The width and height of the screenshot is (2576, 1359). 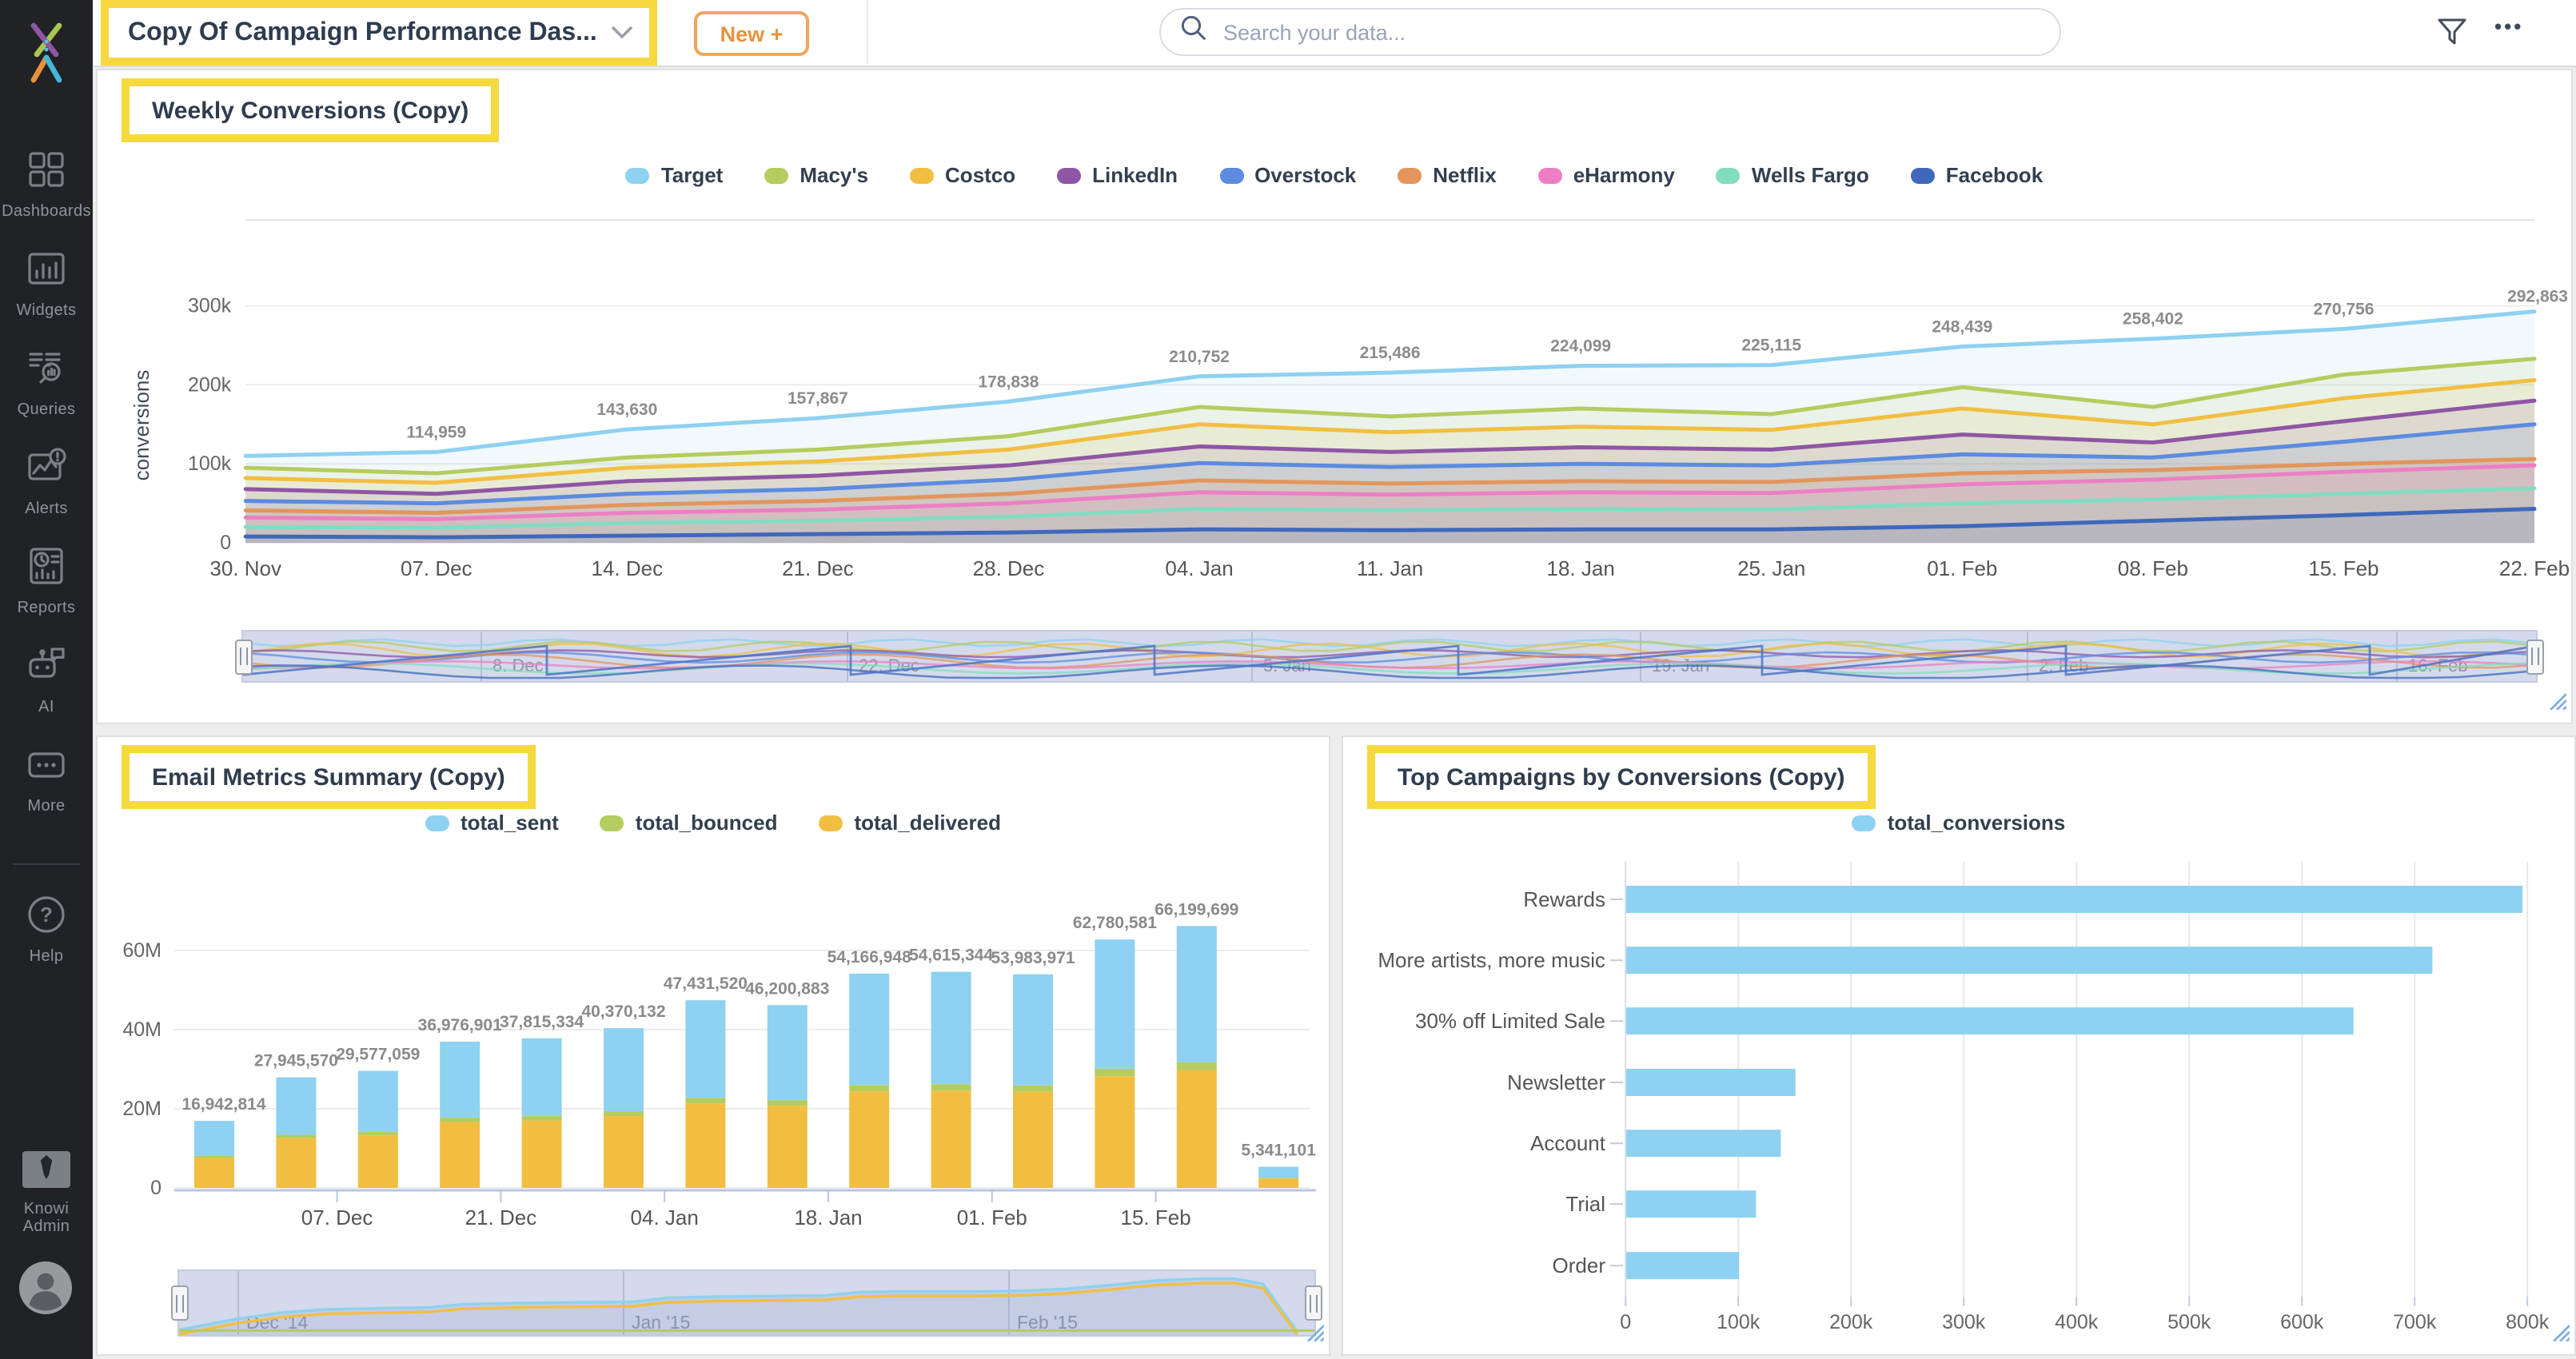 I want to click on legend-item-total-conversions: total_conversions, so click(x=1958, y=823).